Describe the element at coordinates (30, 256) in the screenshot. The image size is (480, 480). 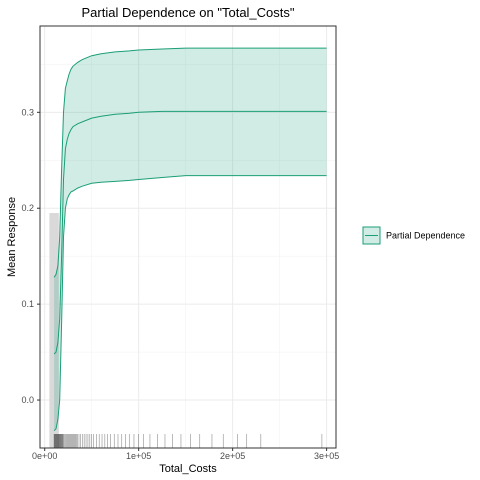
I see `y-axis: 0.0 0.1 0.2 0.3` at that location.